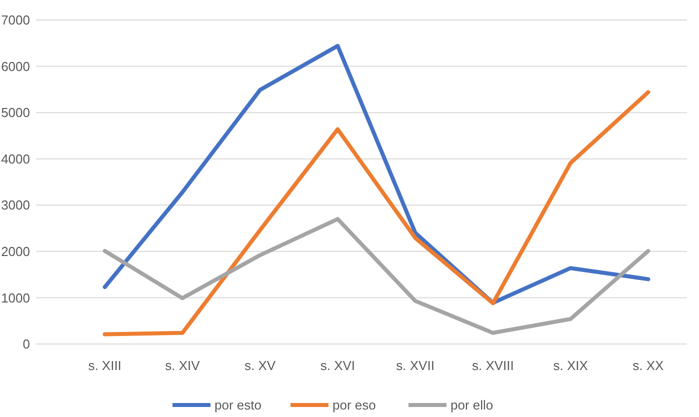 Image resolution: width=699 pixels, height=417 pixels. Describe the element at coordinates (493, 365) in the screenshot. I see `x-tick-label: s. XVIII` at that location.